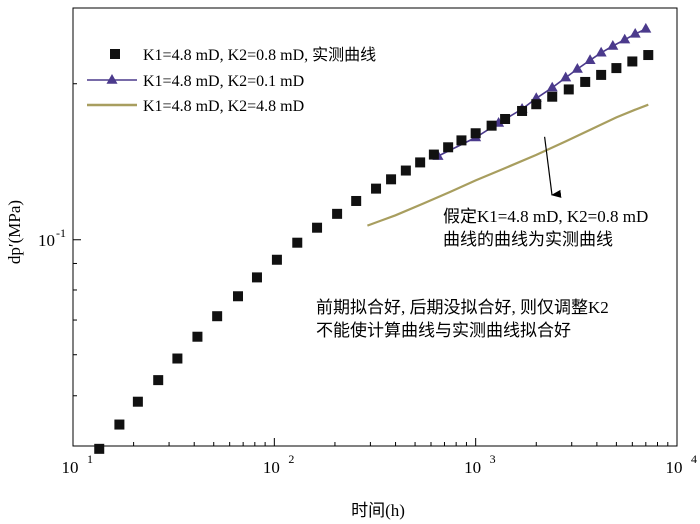  Describe the element at coordinates (259, 55) in the screenshot. I see `legend-label: K1=4.8 mD, K2=0.8 mD, 实测曲线` at that location.